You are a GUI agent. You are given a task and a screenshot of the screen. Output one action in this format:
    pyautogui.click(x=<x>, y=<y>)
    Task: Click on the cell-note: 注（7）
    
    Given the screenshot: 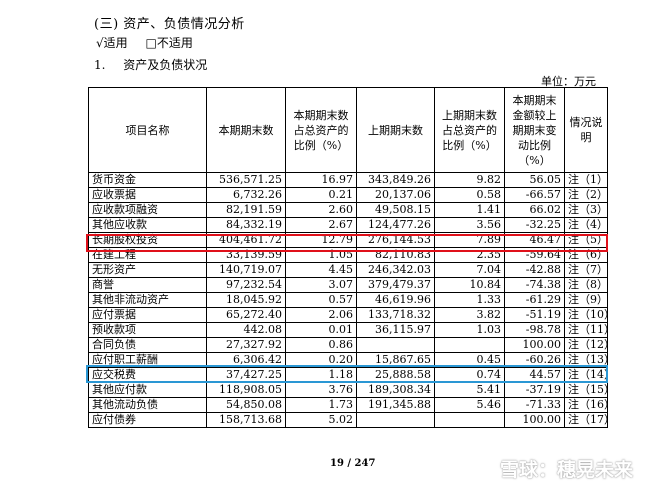 What is the action you would take?
    pyautogui.click(x=586, y=270)
    